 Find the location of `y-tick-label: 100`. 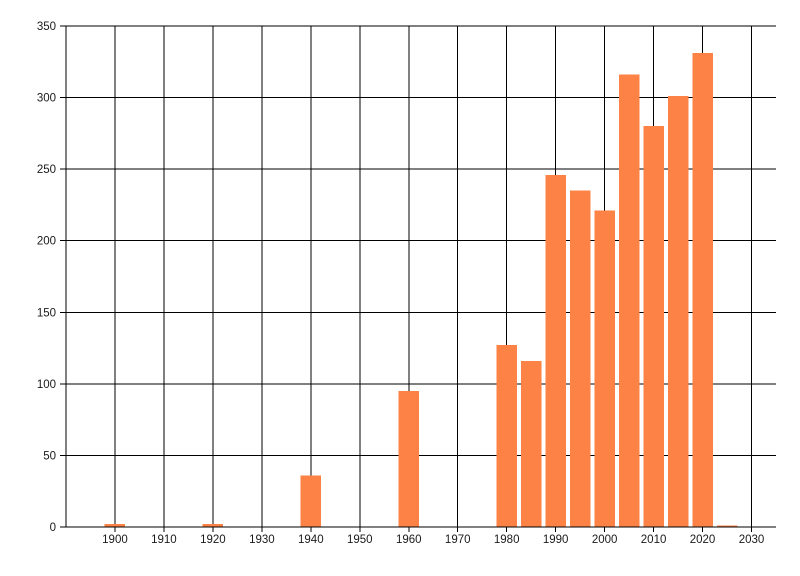

y-tick-label: 100 is located at coordinates (46, 385).